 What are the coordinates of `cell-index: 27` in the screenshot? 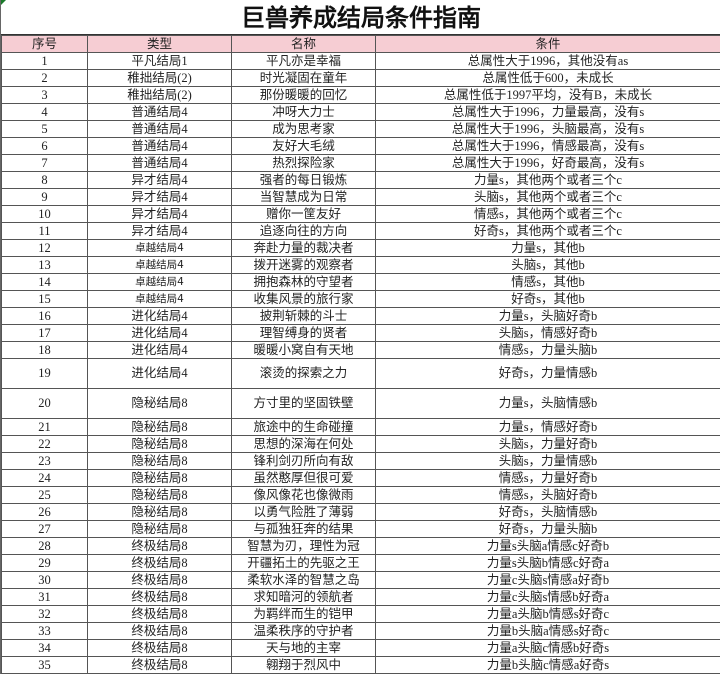 It's located at (44, 529).